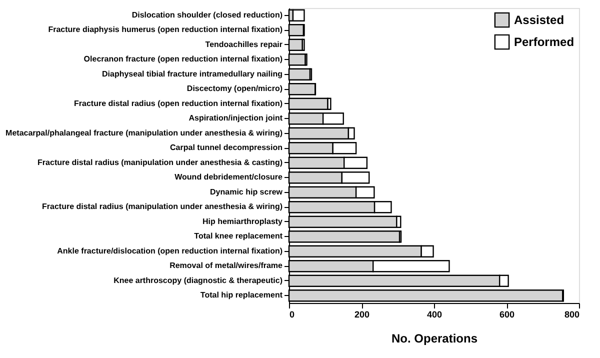 The image size is (600, 358). I want to click on y-tick-label: Dislocation shoulder (closed reduction), so click(207, 15).